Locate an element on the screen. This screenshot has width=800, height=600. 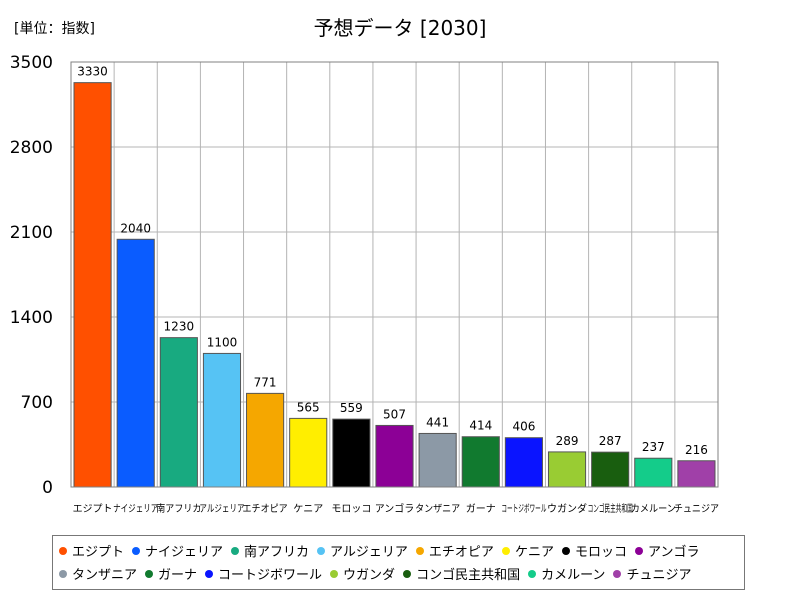
x-tick-label: ガーナ is located at coordinates (481, 509).